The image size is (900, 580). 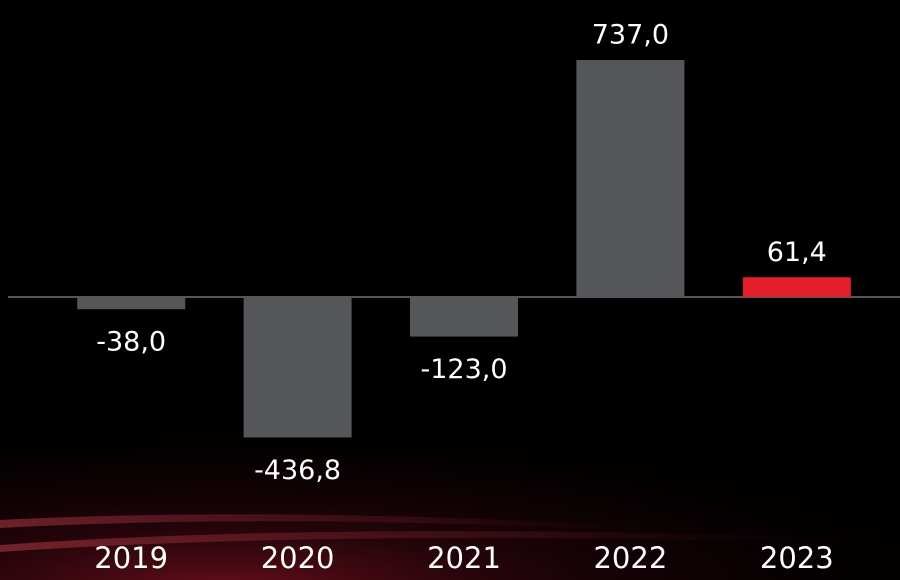 I want to click on x-tick-label: 2022, so click(x=630, y=558).